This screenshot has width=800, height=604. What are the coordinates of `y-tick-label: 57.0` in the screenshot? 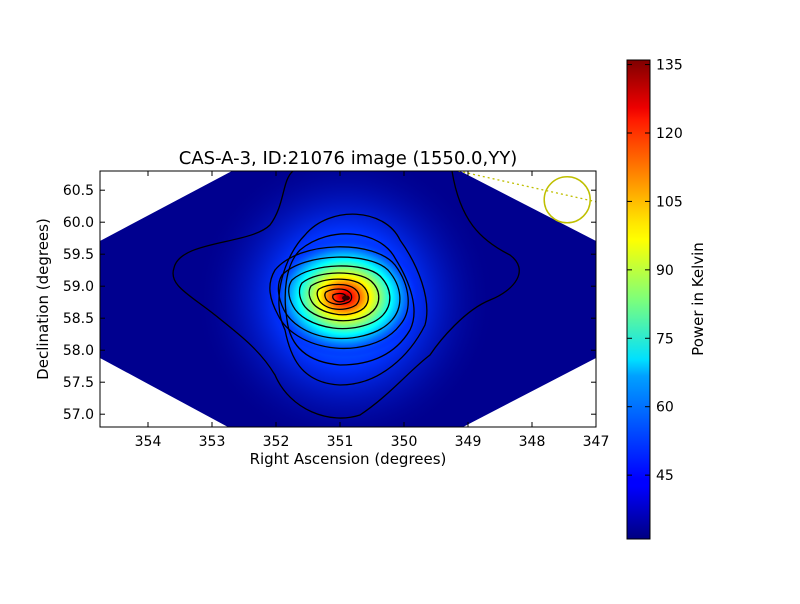 It's located at (78, 415).